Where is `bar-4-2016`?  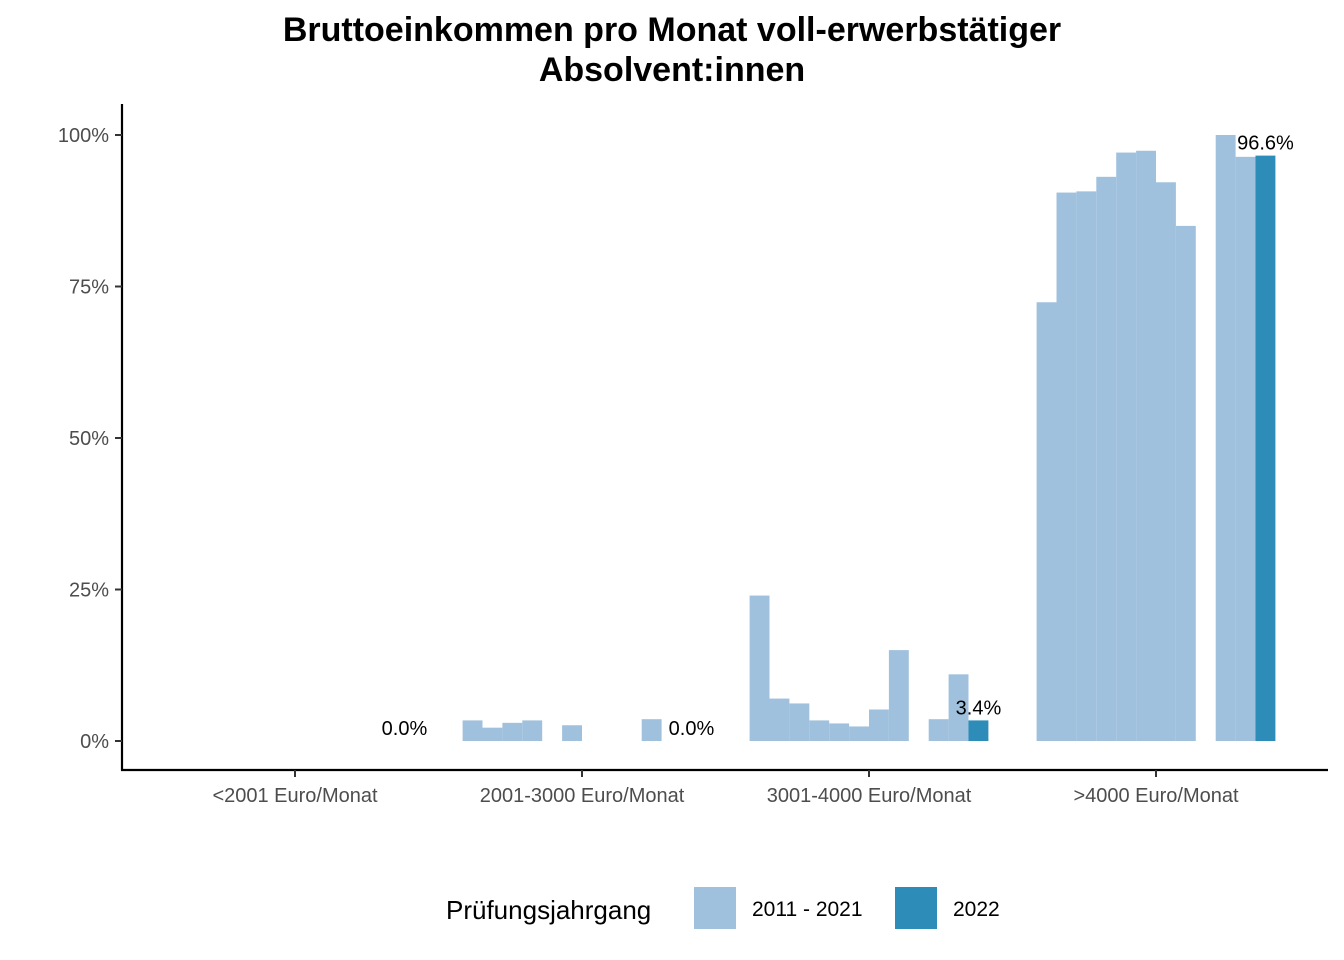 bar-4-2016 is located at coordinates (1146, 446).